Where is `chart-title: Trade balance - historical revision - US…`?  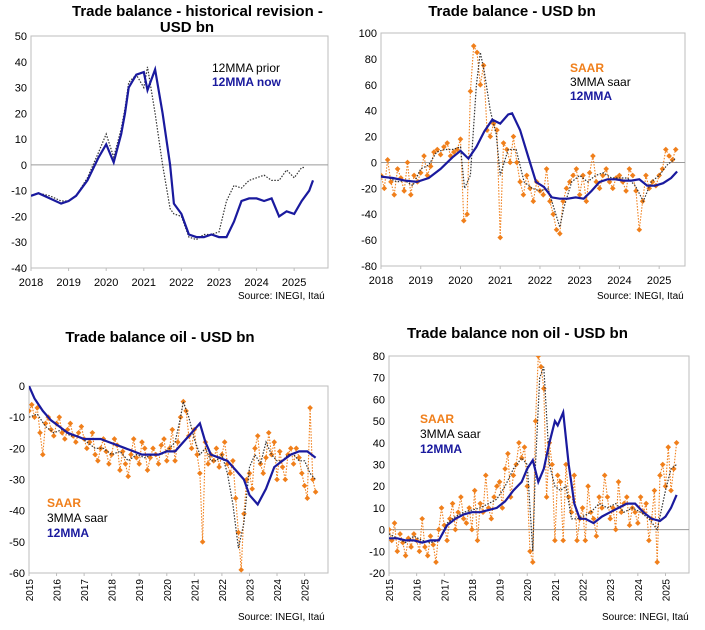
chart-title: Trade balance - historical revision - US… is located at coordinates (197, 19).